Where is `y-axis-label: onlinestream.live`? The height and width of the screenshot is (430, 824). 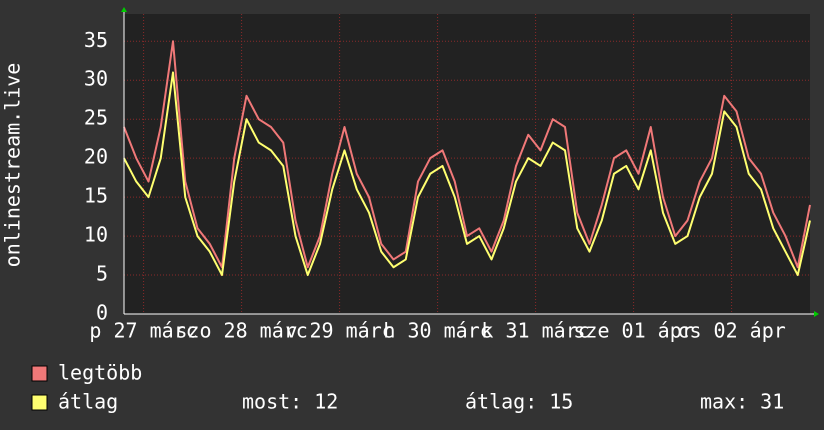 y-axis-label: onlinestream.live is located at coordinates (13, 165).